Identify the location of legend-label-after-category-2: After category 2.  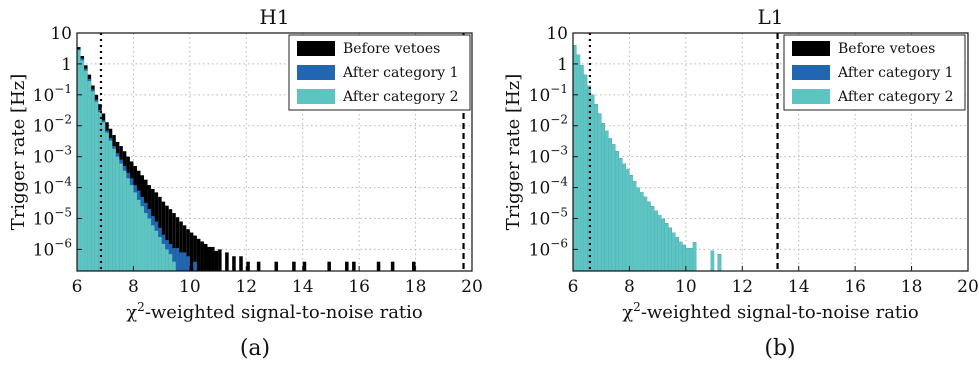
(400, 97).